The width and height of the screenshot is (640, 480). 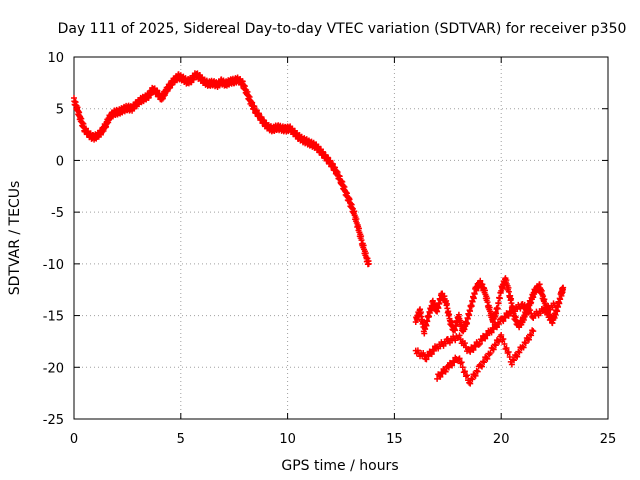 I want to click on y-tick-label: 10, so click(x=55, y=58).